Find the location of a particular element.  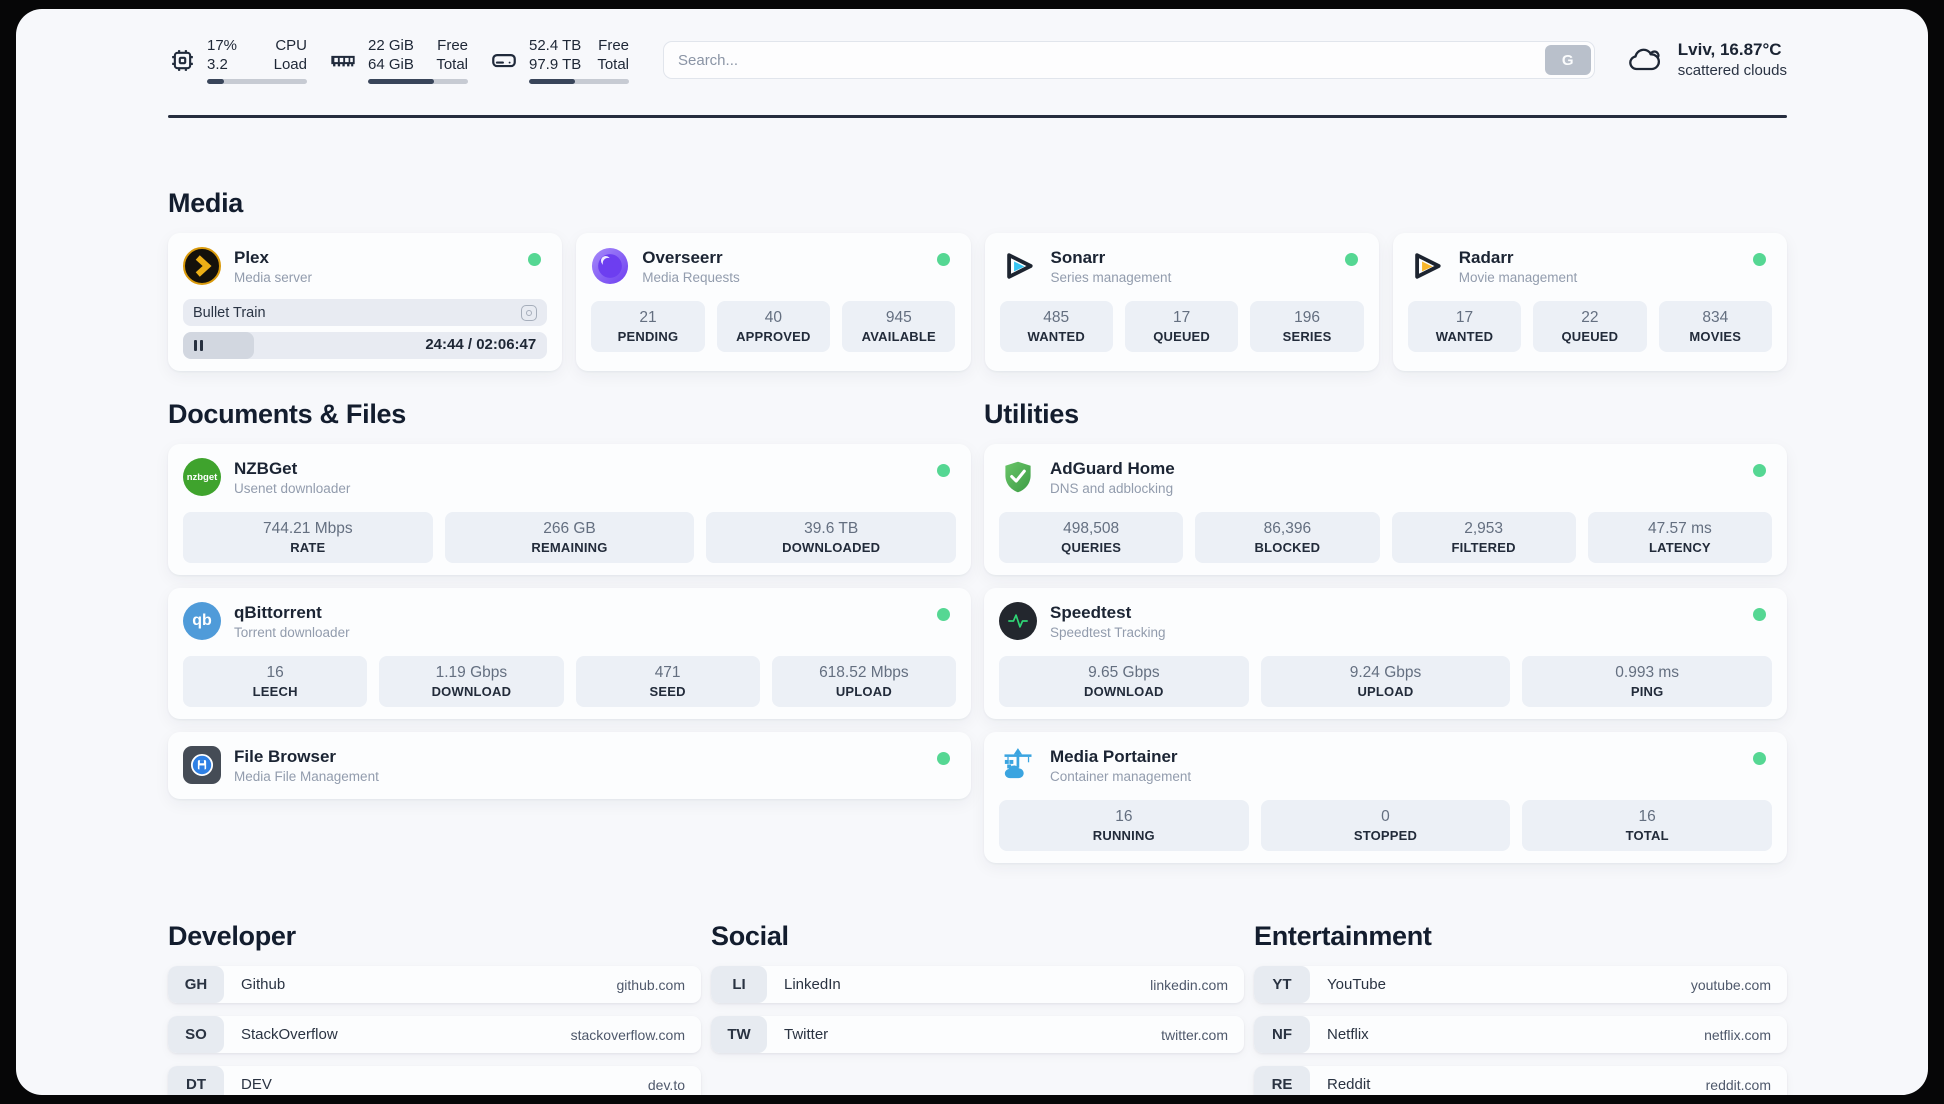

weather-location-temp: Lviv, 16.87°C is located at coordinates (1729, 49).